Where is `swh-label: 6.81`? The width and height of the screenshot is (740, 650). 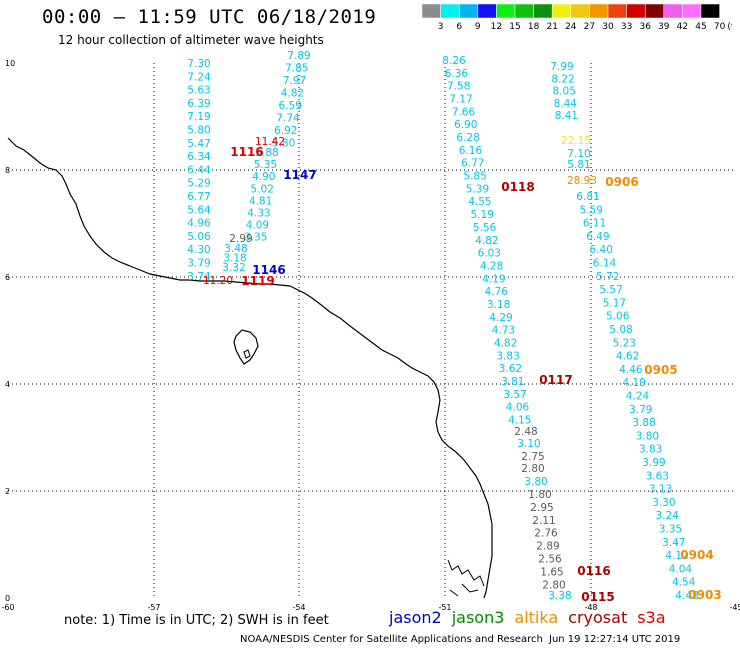
swh-label: 6.81 is located at coordinates (587, 197).